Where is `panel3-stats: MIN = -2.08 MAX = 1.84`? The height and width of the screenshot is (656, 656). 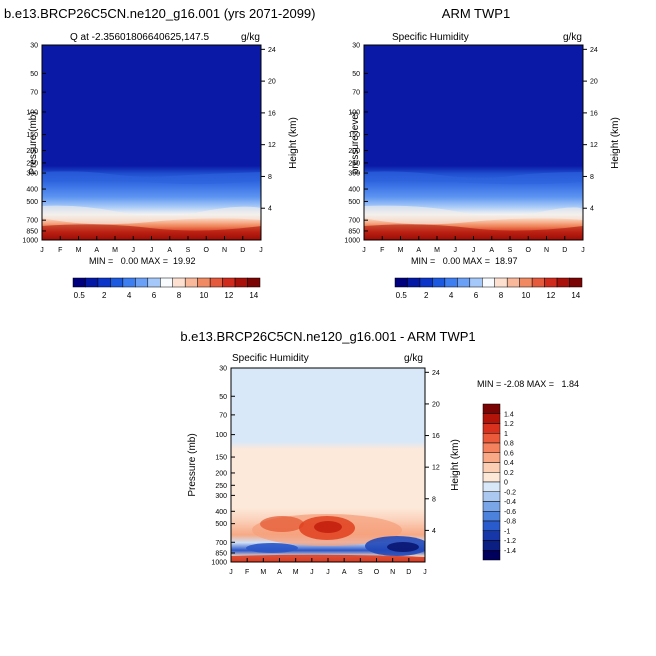 panel3-stats: MIN = -2.08 MAX = 1.84 is located at coordinates (528, 384).